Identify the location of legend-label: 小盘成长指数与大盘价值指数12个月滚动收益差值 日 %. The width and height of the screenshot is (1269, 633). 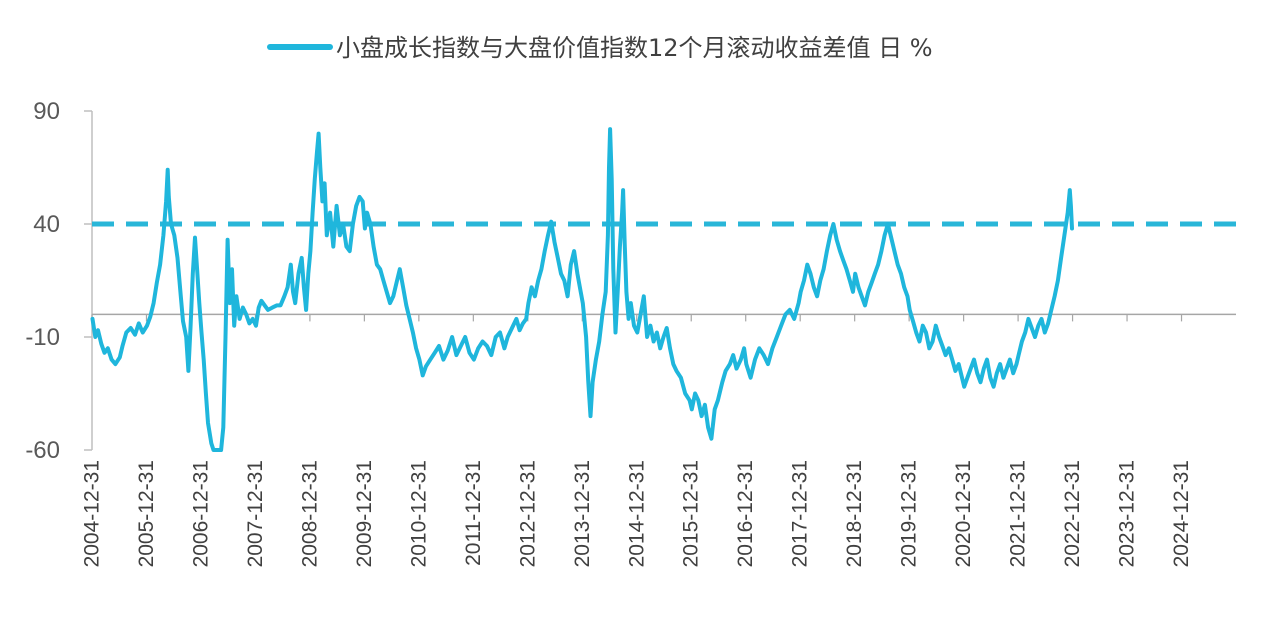
(634, 48).